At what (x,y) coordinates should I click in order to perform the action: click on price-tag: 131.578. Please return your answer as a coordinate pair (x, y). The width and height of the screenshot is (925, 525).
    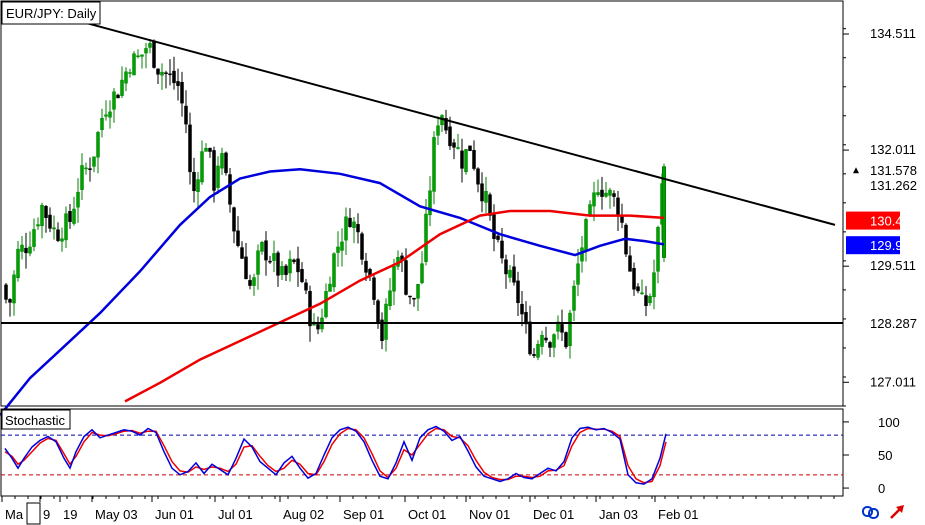
    Looking at the image, I should click on (881, 170).